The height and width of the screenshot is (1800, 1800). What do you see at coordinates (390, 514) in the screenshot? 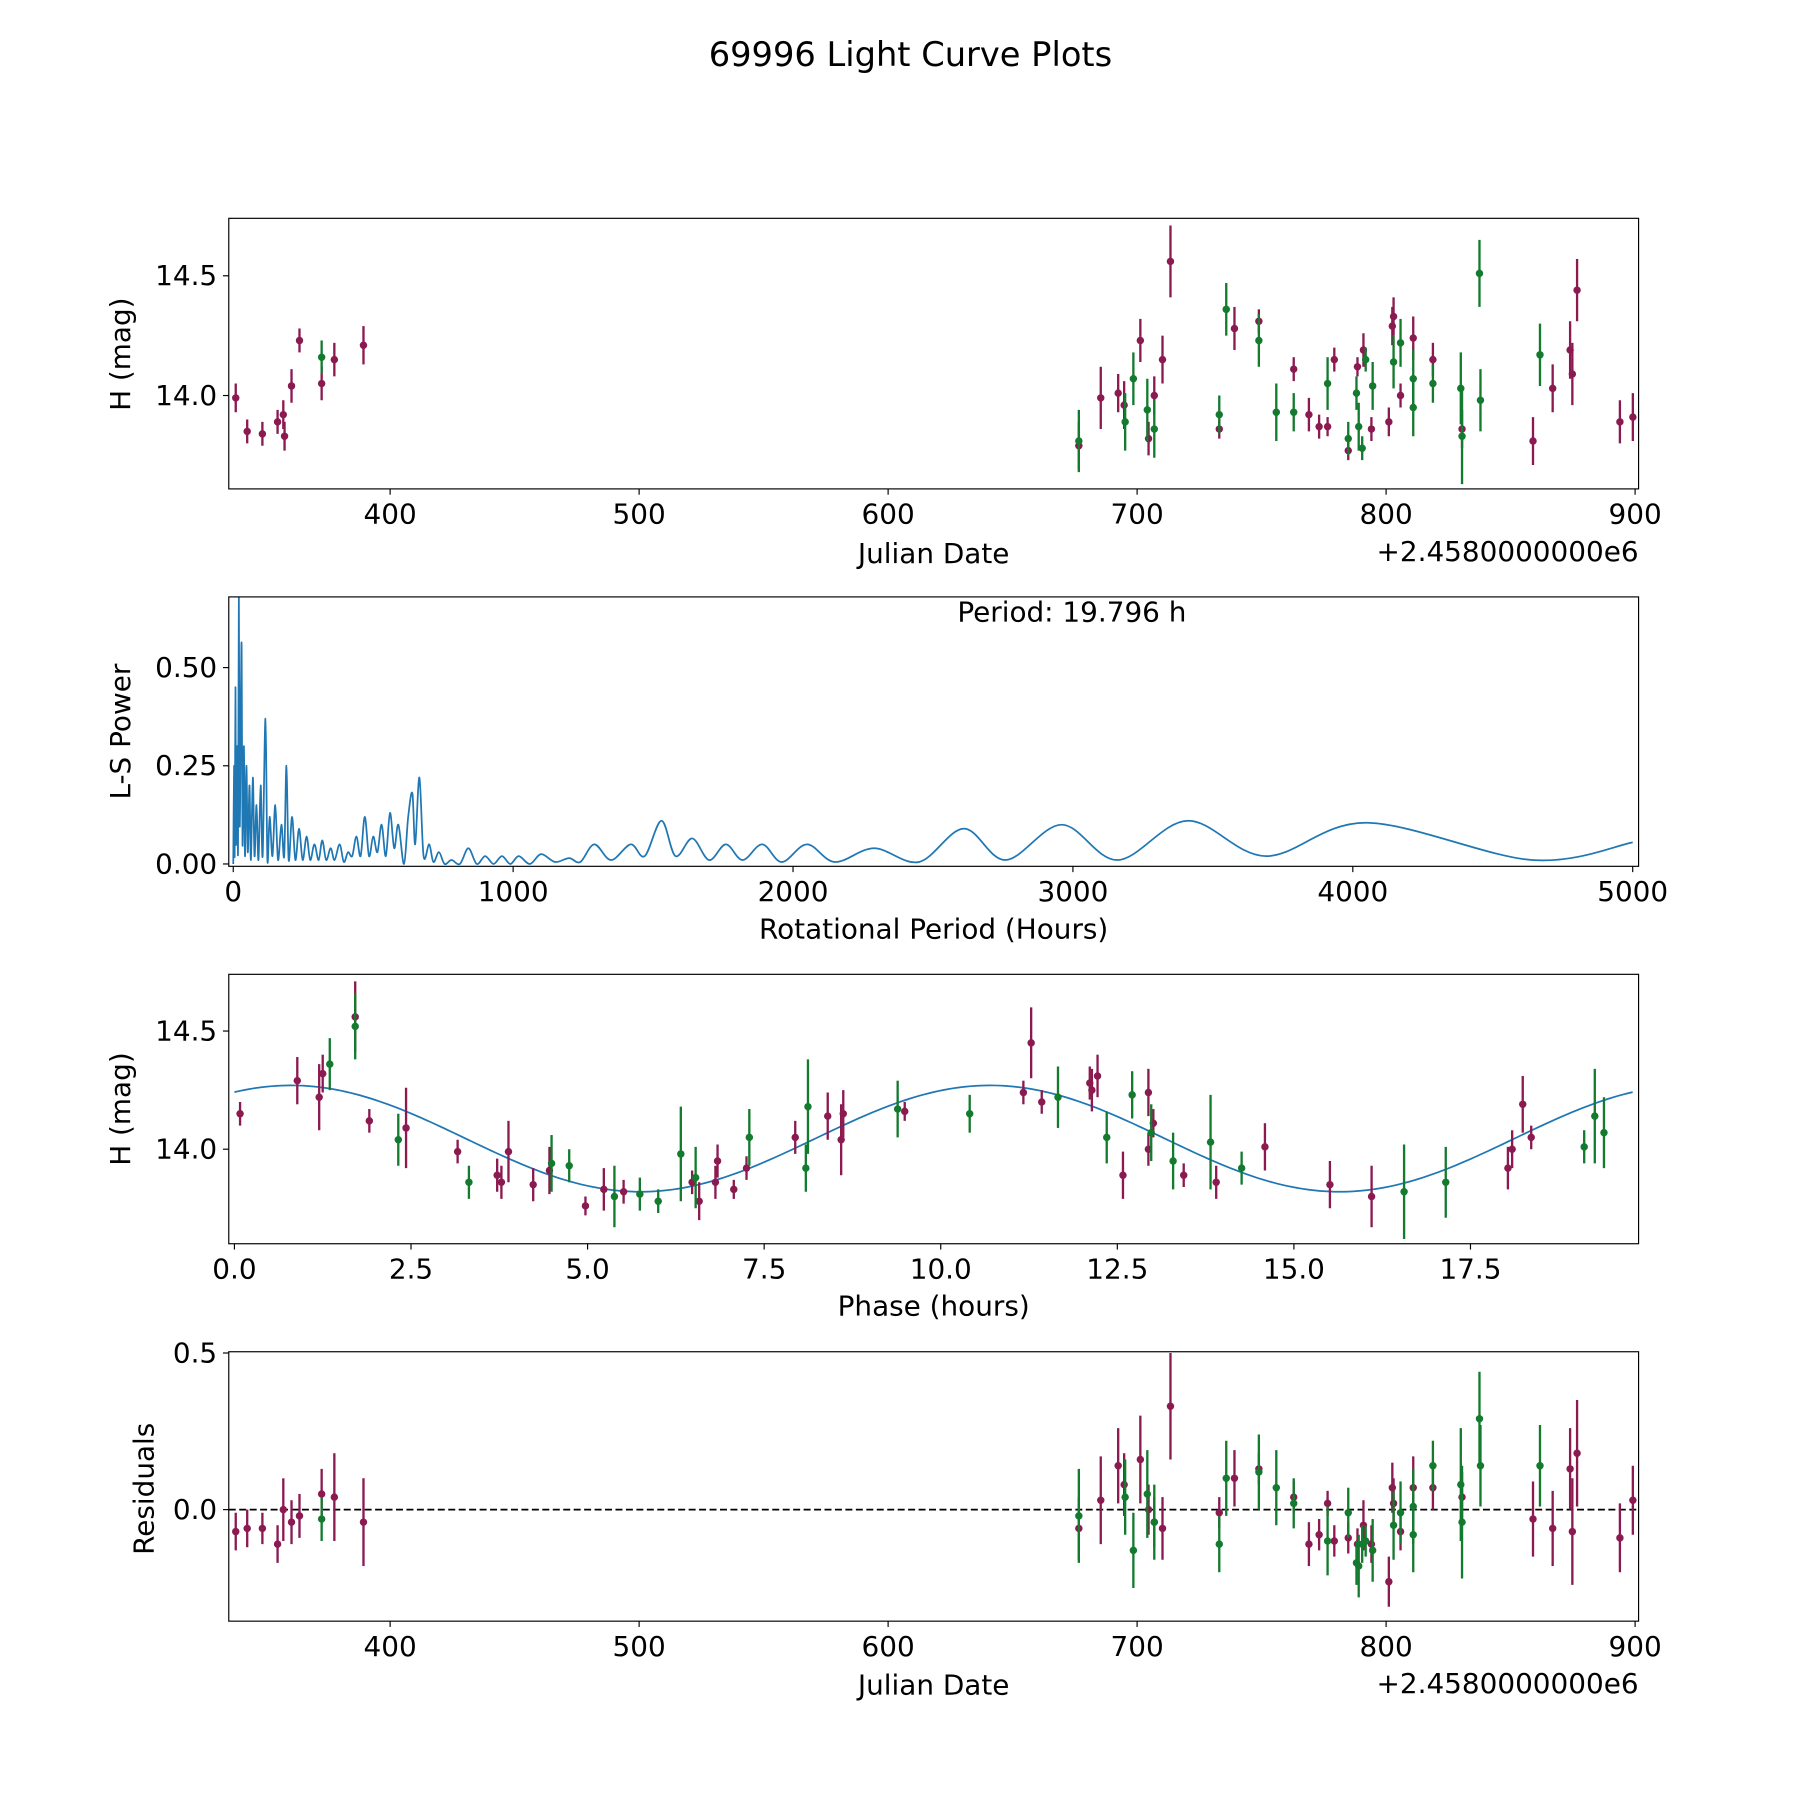
I see `x-tick-label: 400` at bounding box center [390, 514].